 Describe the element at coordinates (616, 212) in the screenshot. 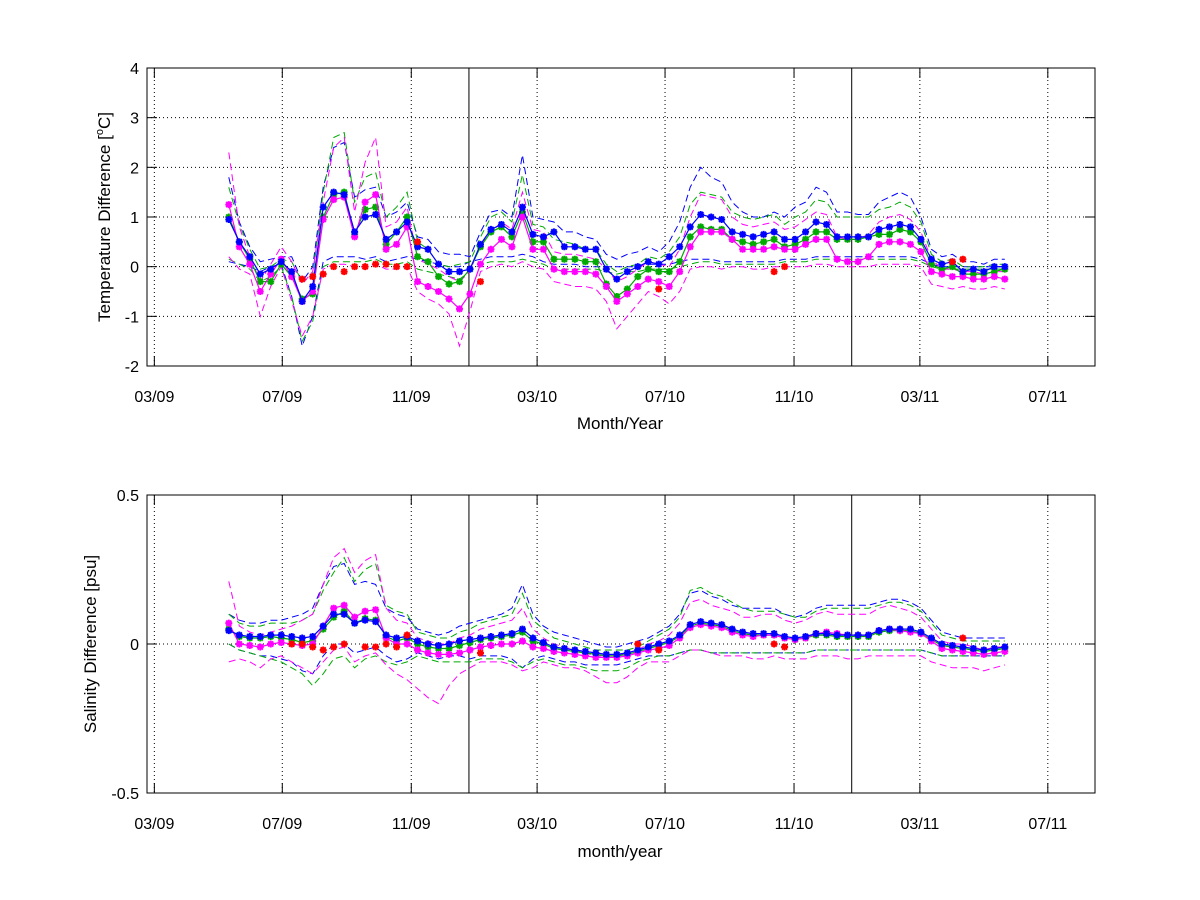

I see `temperature-envelope-0-upper` at that location.